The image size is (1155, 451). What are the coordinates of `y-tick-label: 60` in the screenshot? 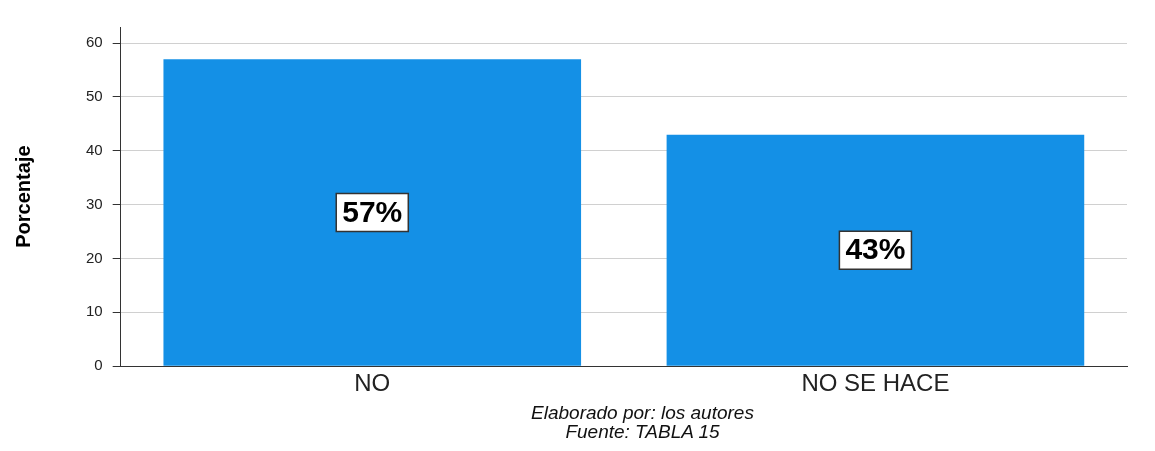 It's located at (94, 42).